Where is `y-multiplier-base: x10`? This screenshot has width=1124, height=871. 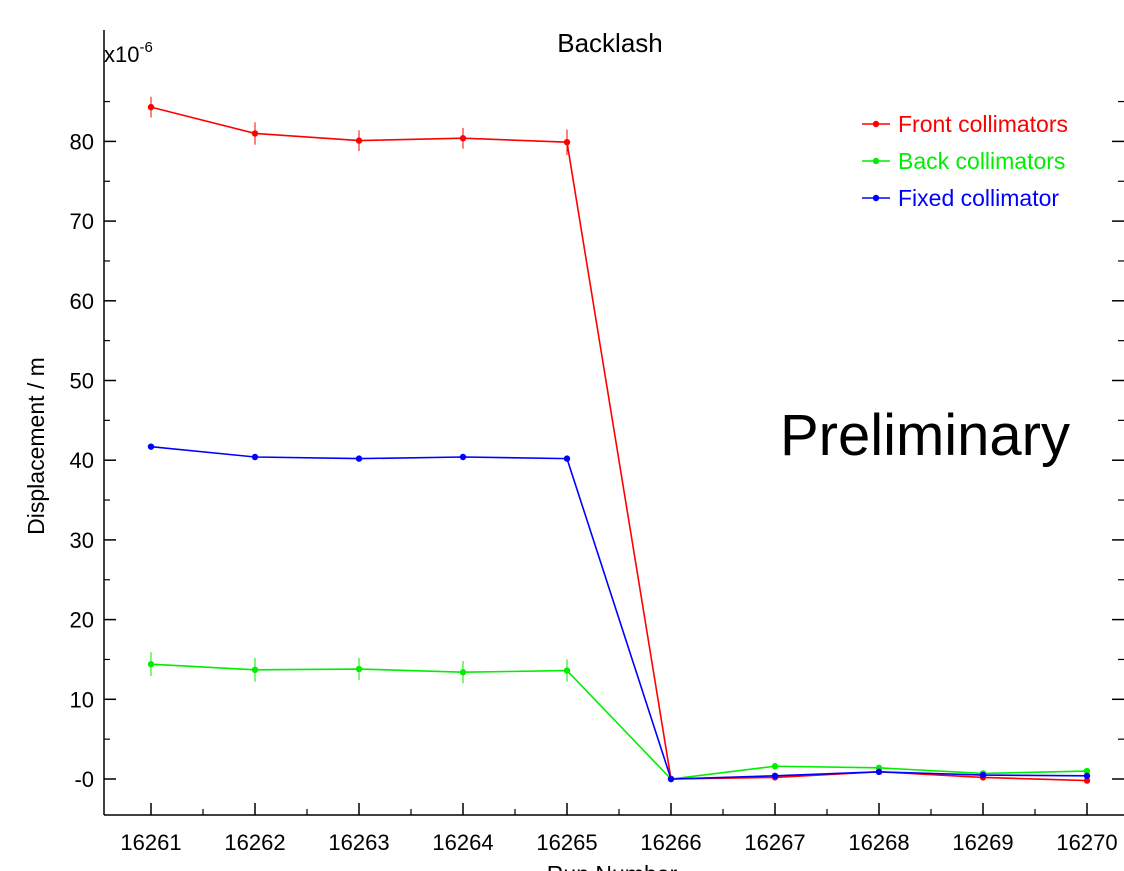 y-multiplier-base: x10 is located at coordinates (121, 54).